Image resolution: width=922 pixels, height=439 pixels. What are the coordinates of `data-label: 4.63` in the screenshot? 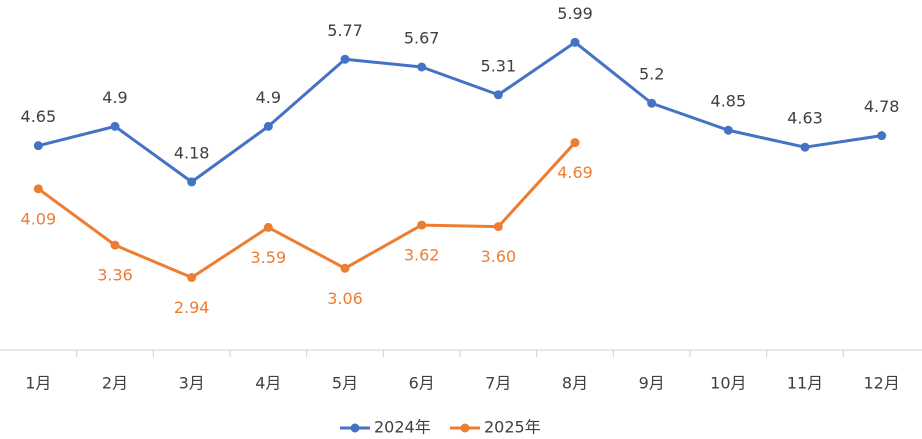 It's located at (805, 118).